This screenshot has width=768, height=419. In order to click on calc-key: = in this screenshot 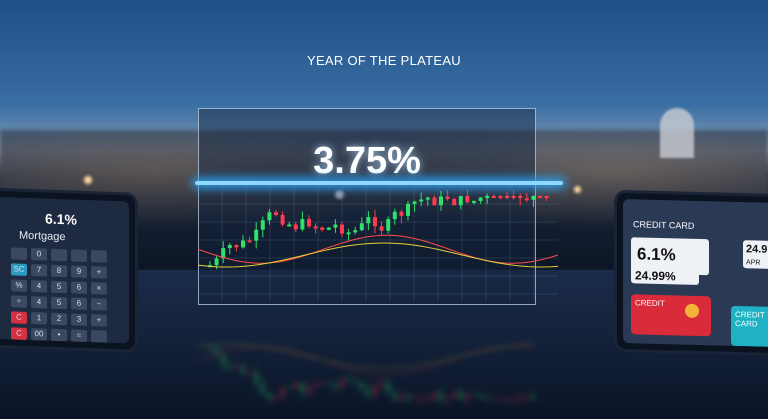, I will do `click(79, 335)`.